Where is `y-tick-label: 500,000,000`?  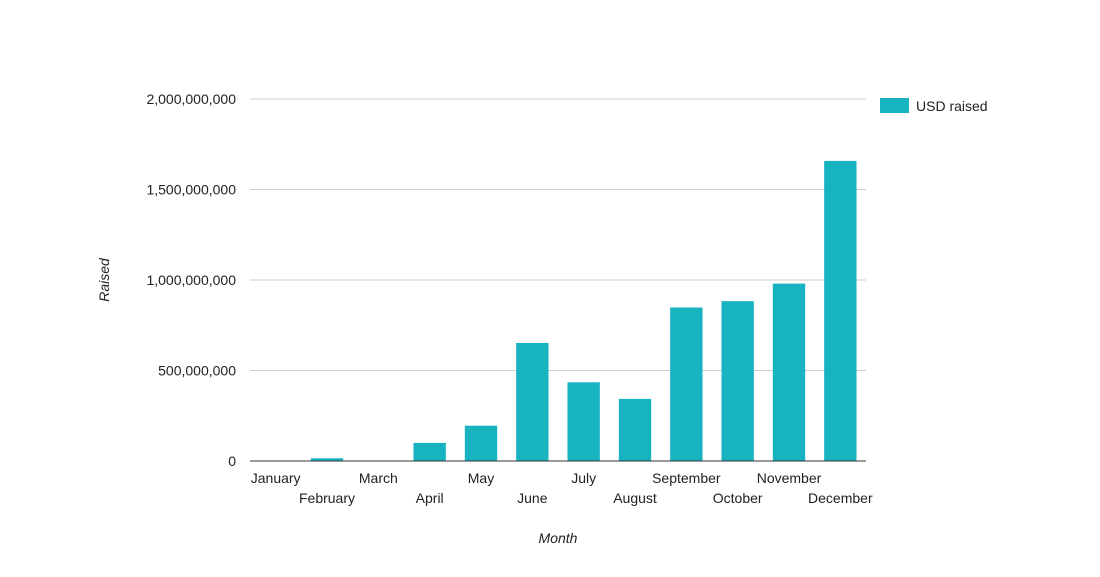
y-tick-label: 500,000,000 is located at coordinates (197, 371).